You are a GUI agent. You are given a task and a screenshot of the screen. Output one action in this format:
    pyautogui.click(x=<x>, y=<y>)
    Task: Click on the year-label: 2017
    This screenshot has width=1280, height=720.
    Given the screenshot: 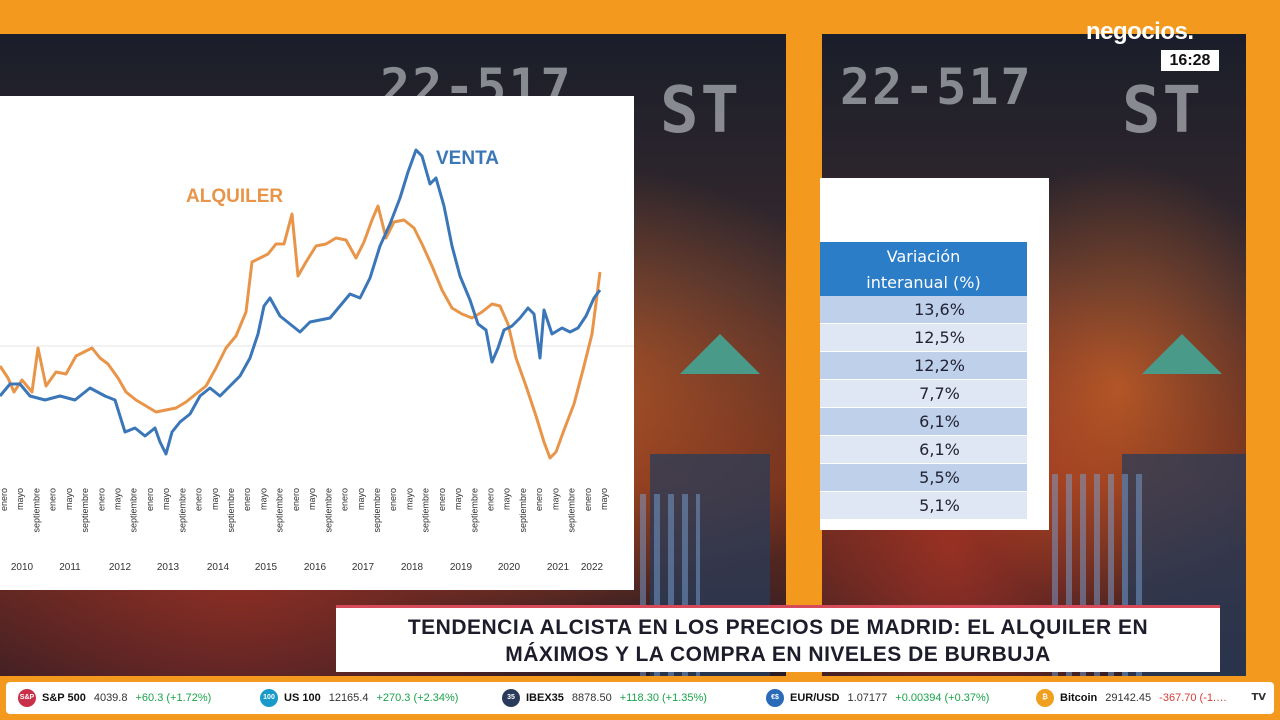 What is the action you would take?
    pyautogui.click(x=363, y=567)
    